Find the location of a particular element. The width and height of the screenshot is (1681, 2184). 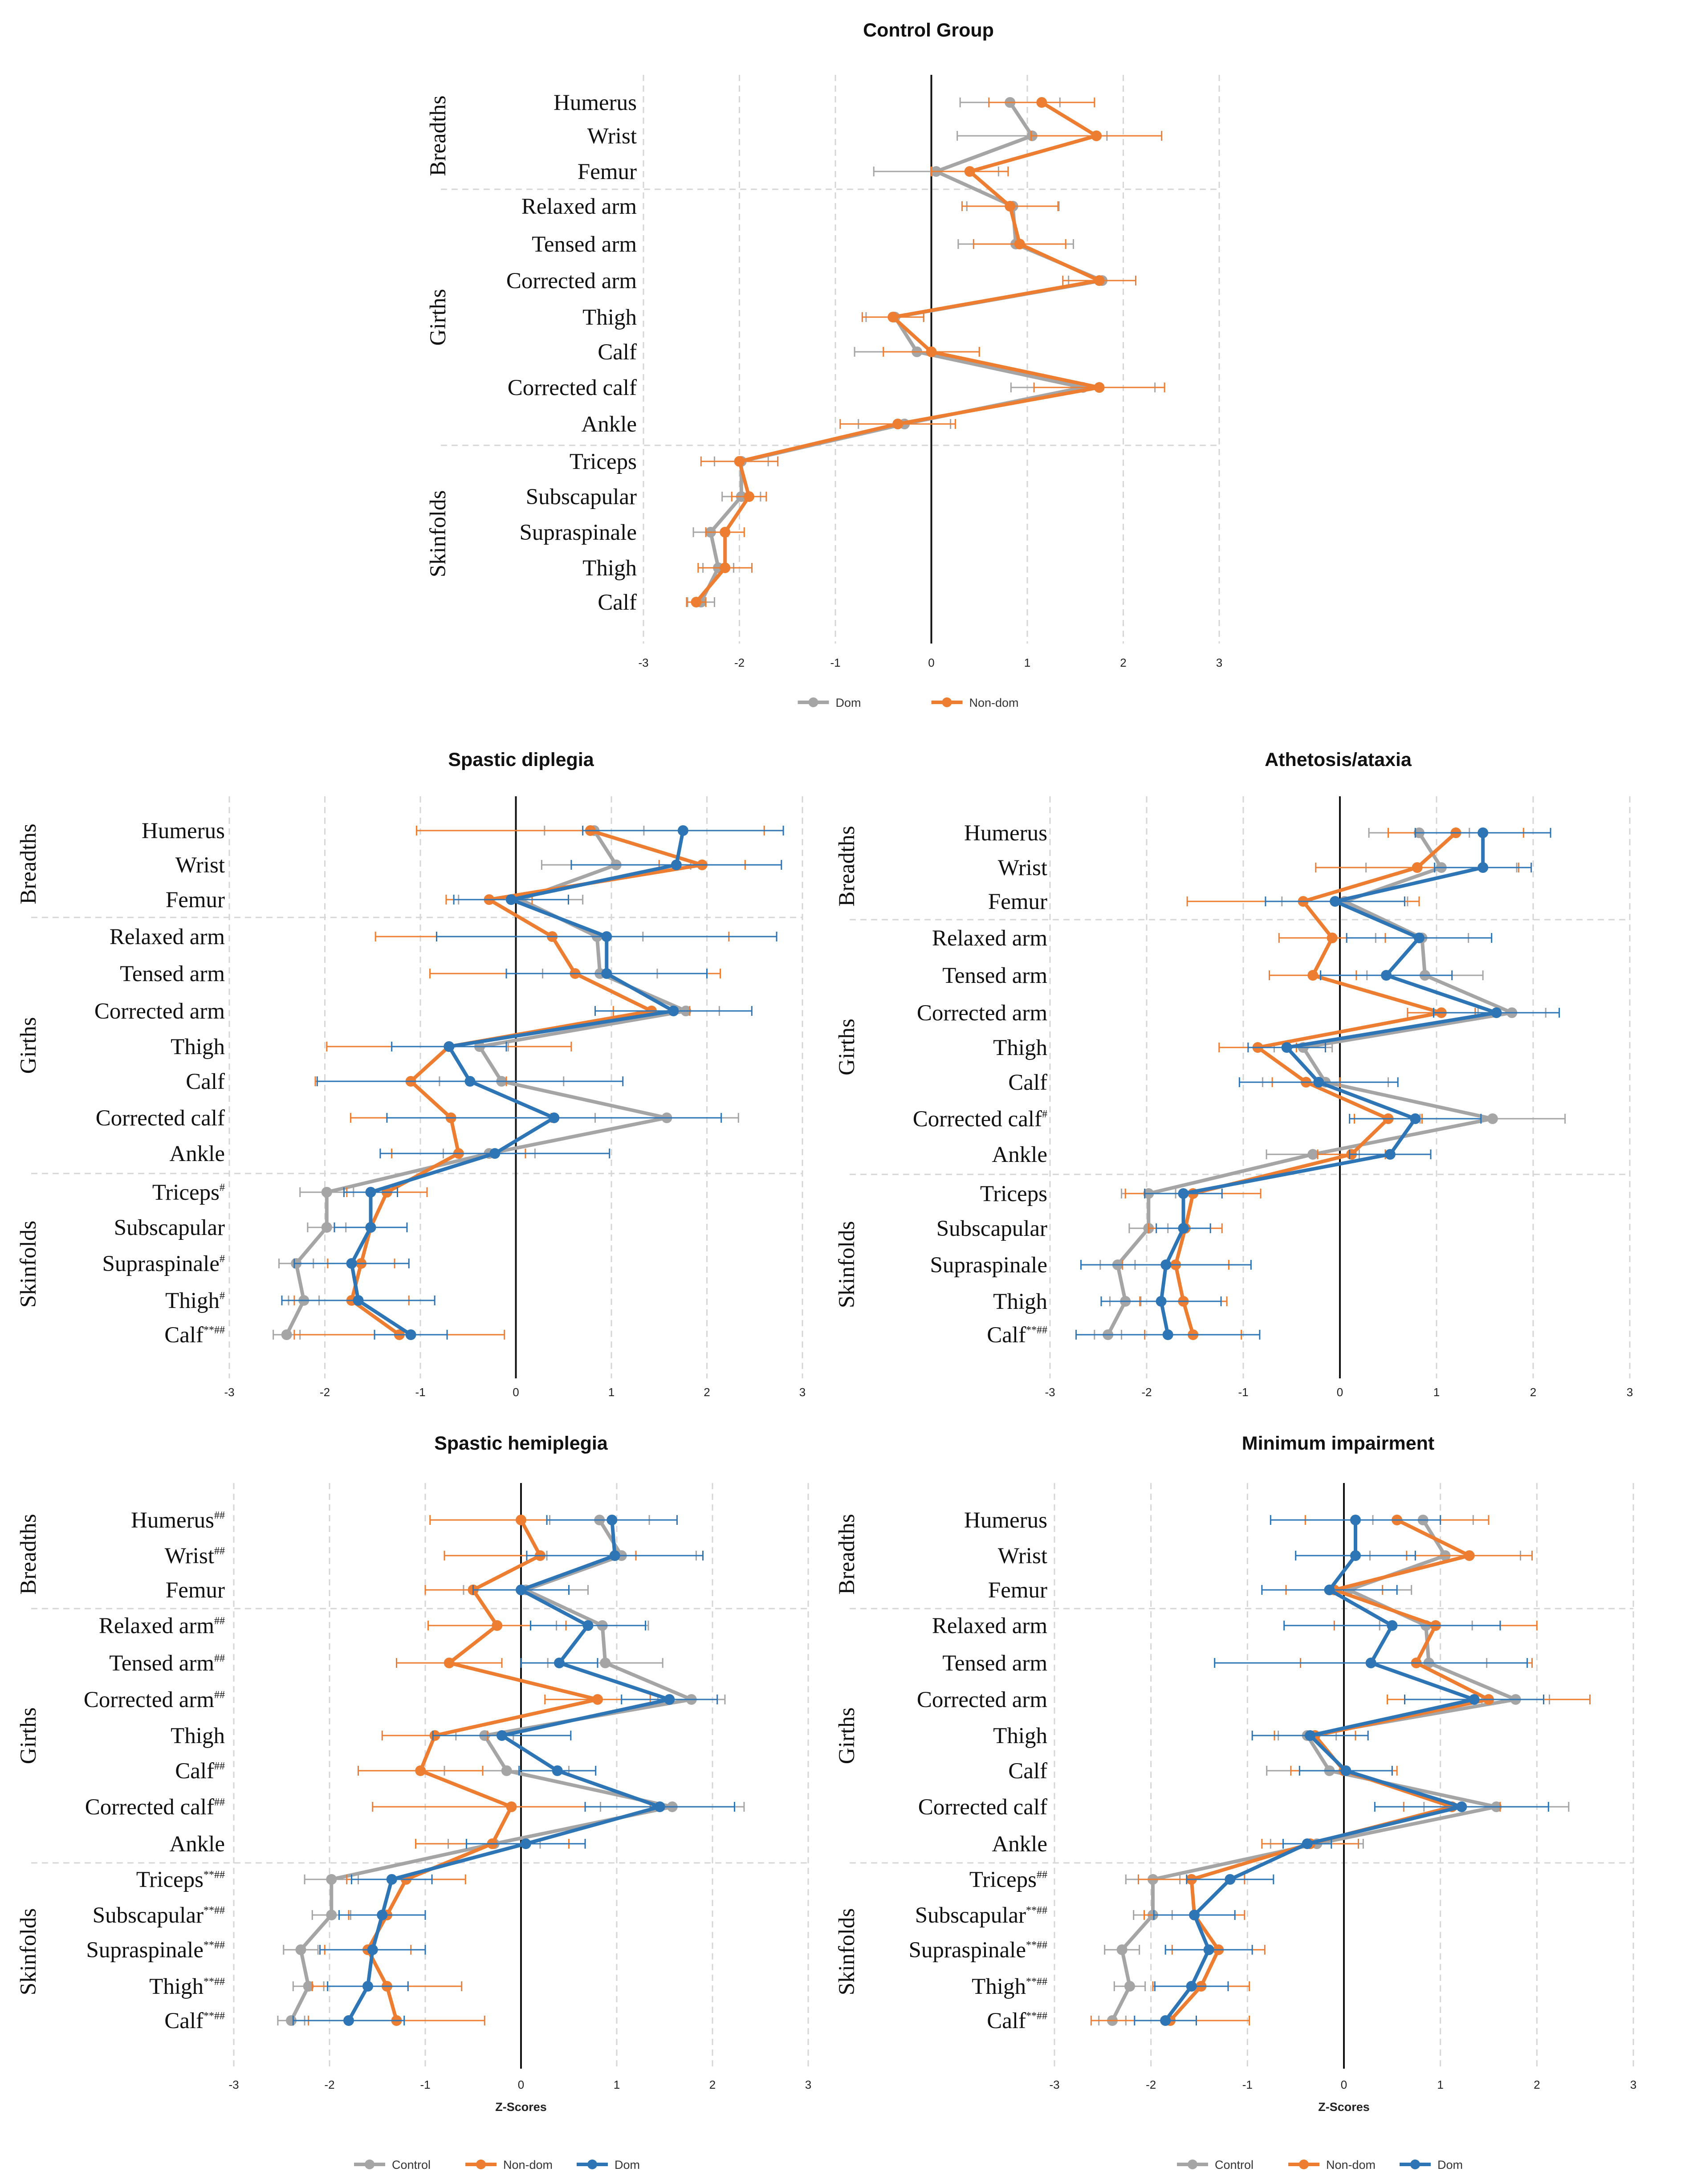

category-label-corrected-arm: Corrected arm## is located at coordinates (154, 1699).